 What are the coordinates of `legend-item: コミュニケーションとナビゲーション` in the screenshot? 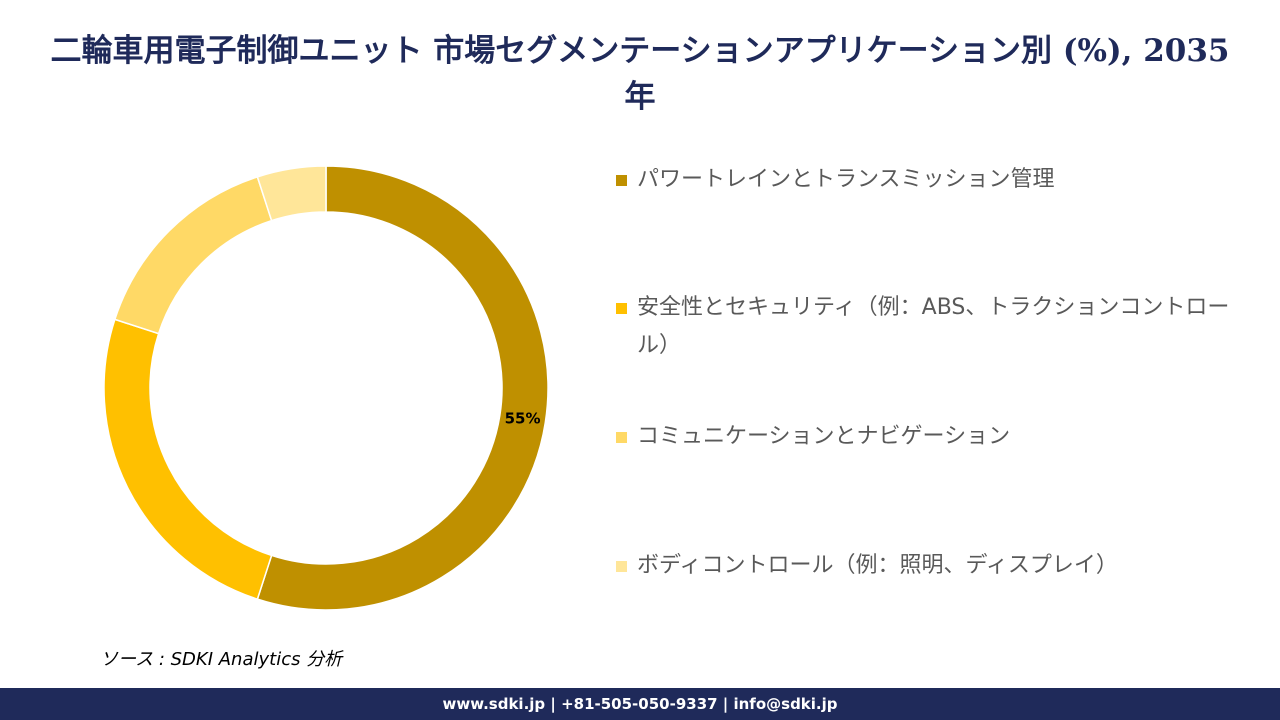 It's located at (926, 437).